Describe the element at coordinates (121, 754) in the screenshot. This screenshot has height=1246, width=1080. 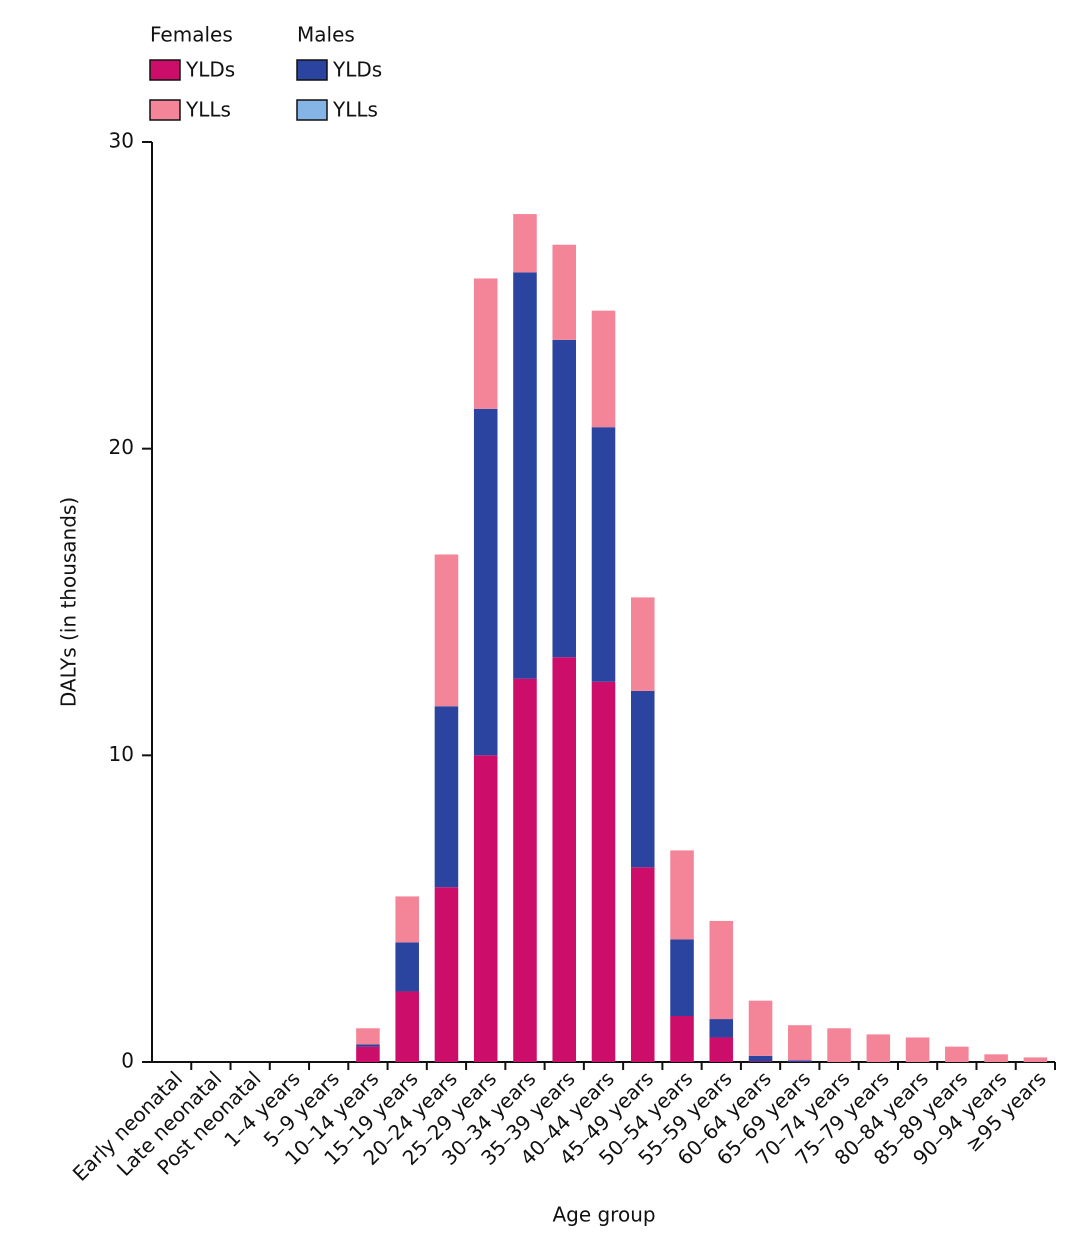
I see `y-tick-label: 10` at that location.